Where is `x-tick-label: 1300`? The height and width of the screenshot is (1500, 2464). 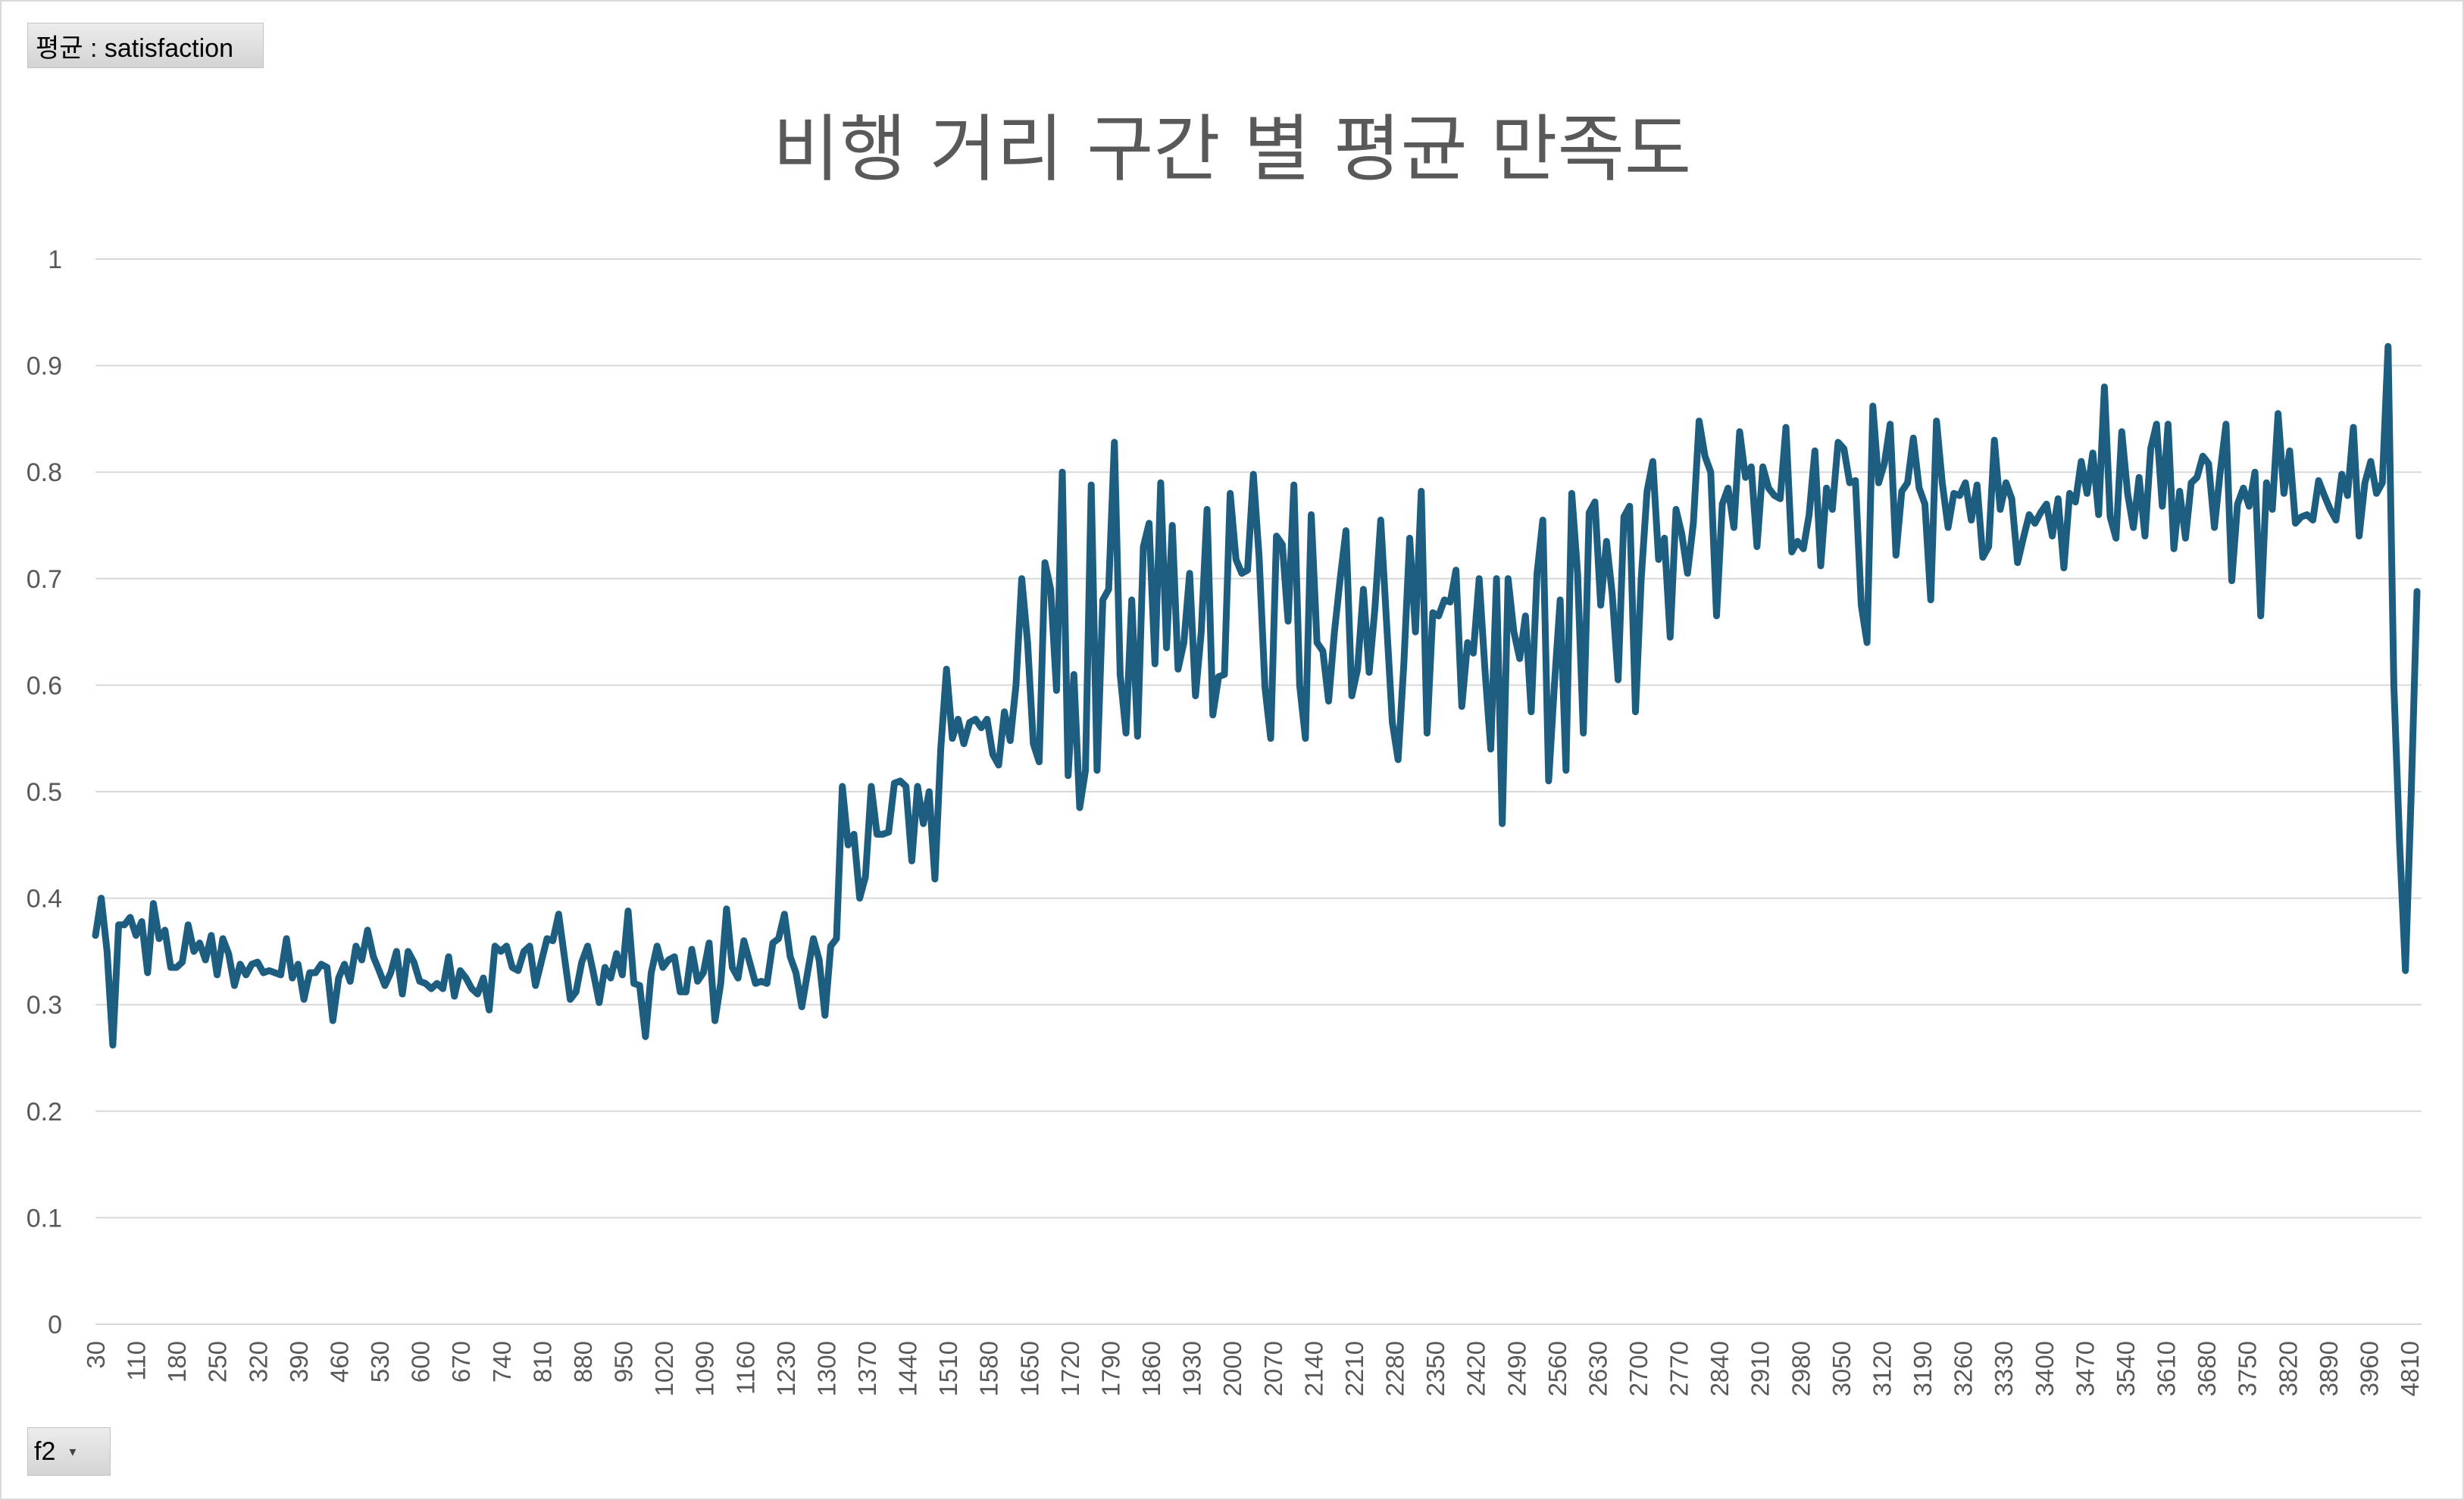 x-tick-label: 1300 is located at coordinates (826, 1368).